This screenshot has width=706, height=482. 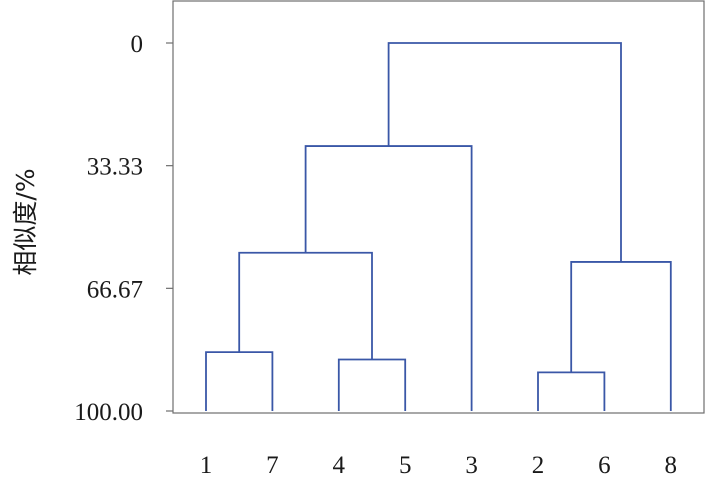 I want to click on x-axis-leaf-labels: 1 7 4 5 3 2 6 8, so click(x=438, y=465).